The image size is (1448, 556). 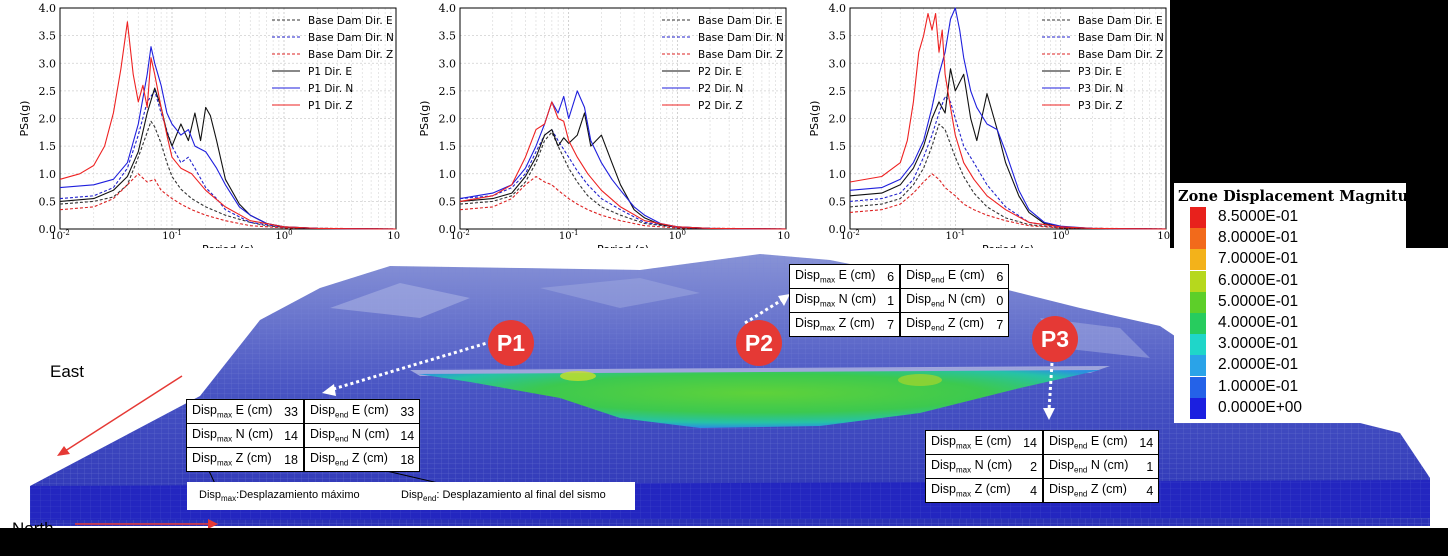 I want to click on legend-value-label: 3.0000E-01, so click(x=1258, y=344).